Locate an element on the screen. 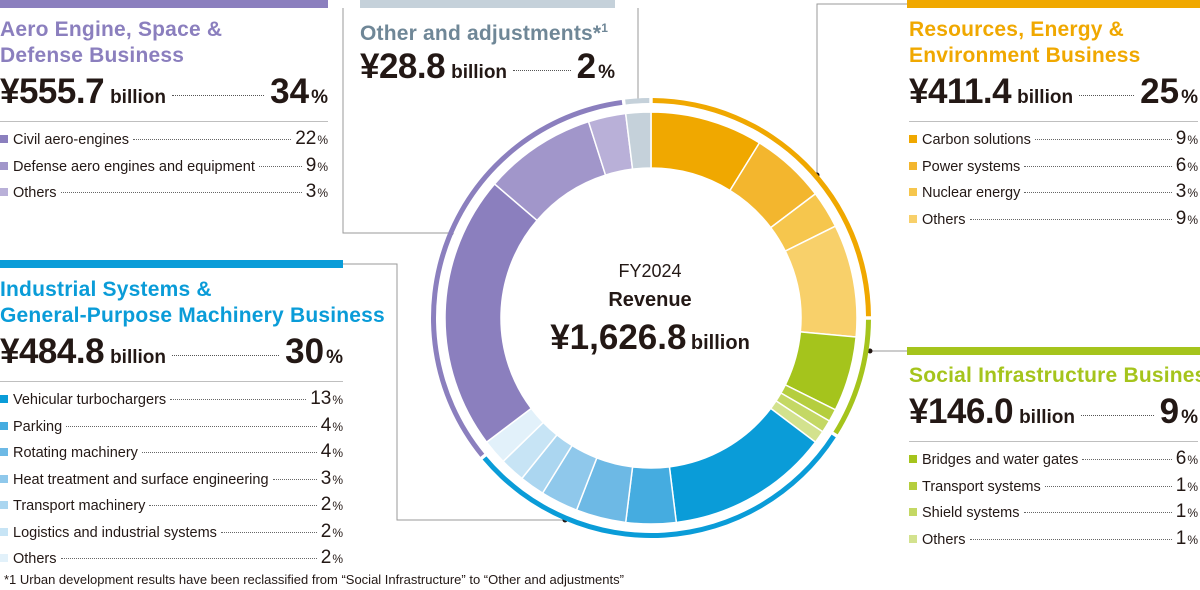 Image resolution: width=1200 pixels, height=590 pixels. list-item: Transport systems 1% is located at coordinates (1053, 488).